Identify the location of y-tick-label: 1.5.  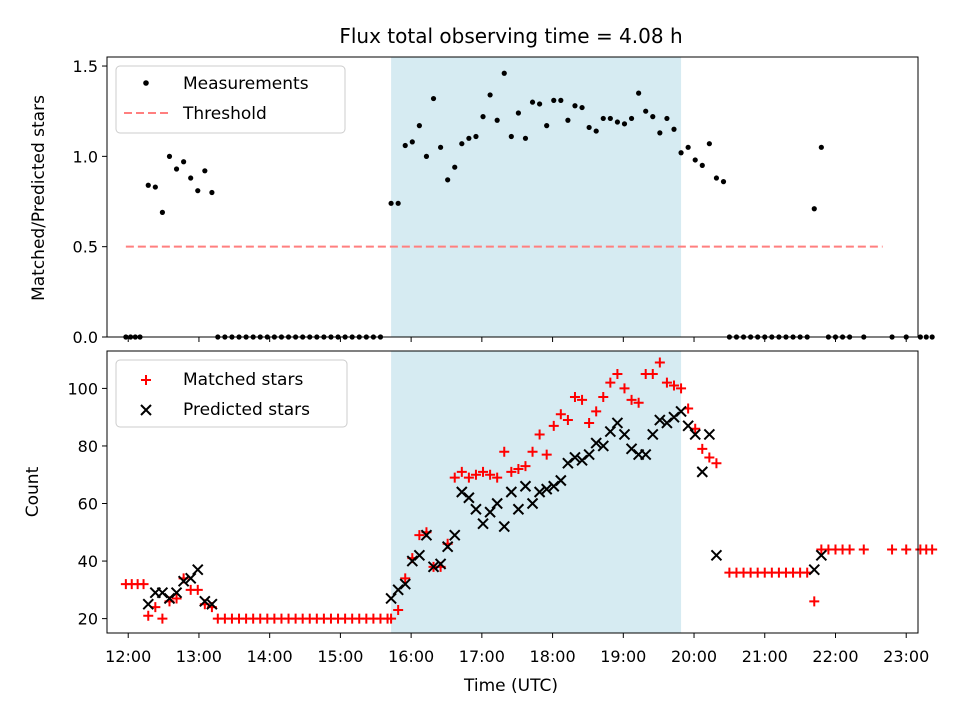
(85, 66).